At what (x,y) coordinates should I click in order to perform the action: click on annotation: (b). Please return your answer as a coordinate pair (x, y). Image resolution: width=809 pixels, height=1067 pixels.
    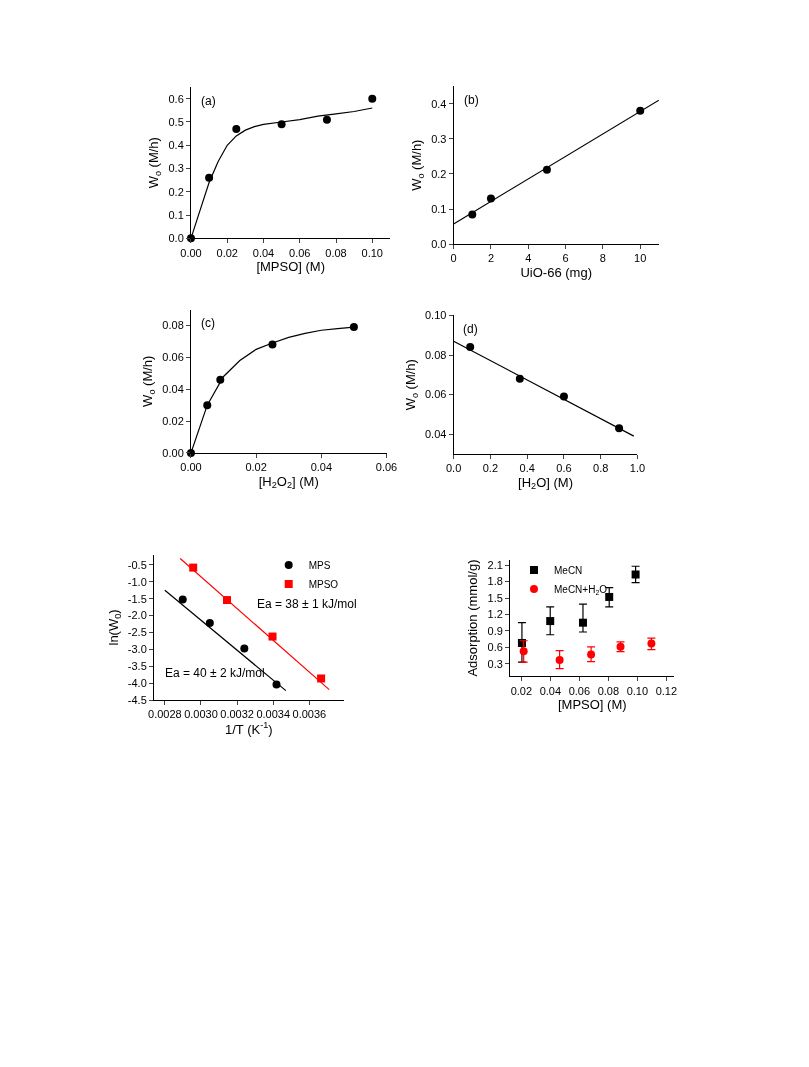
    Looking at the image, I should click on (471, 100).